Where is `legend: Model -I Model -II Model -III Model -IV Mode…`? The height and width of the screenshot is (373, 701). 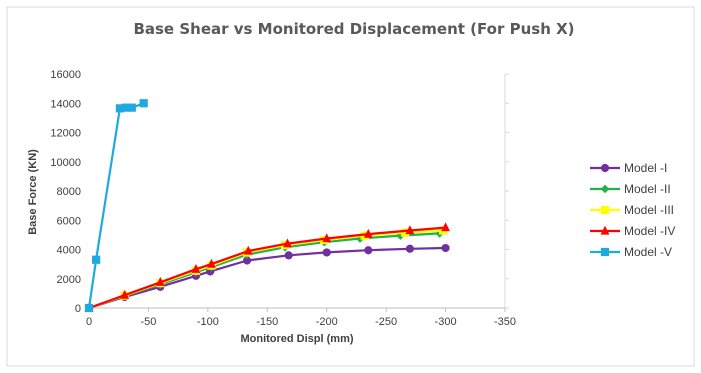
legend: Model -I Model -II Model -III Model -IV Mode… is located at coordinates (632, 210).